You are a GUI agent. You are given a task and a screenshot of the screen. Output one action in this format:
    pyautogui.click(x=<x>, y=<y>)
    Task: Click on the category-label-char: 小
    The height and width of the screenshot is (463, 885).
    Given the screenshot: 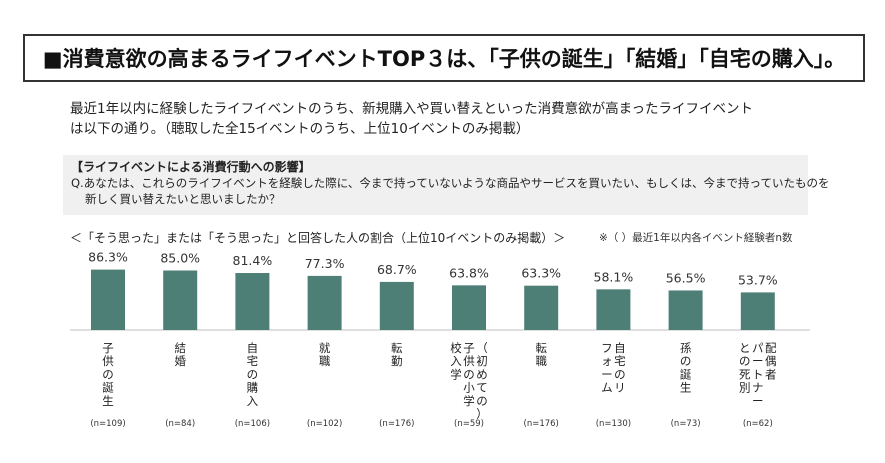 What is the action you would take?
    pyautogui.click(x=469, y=388)
    